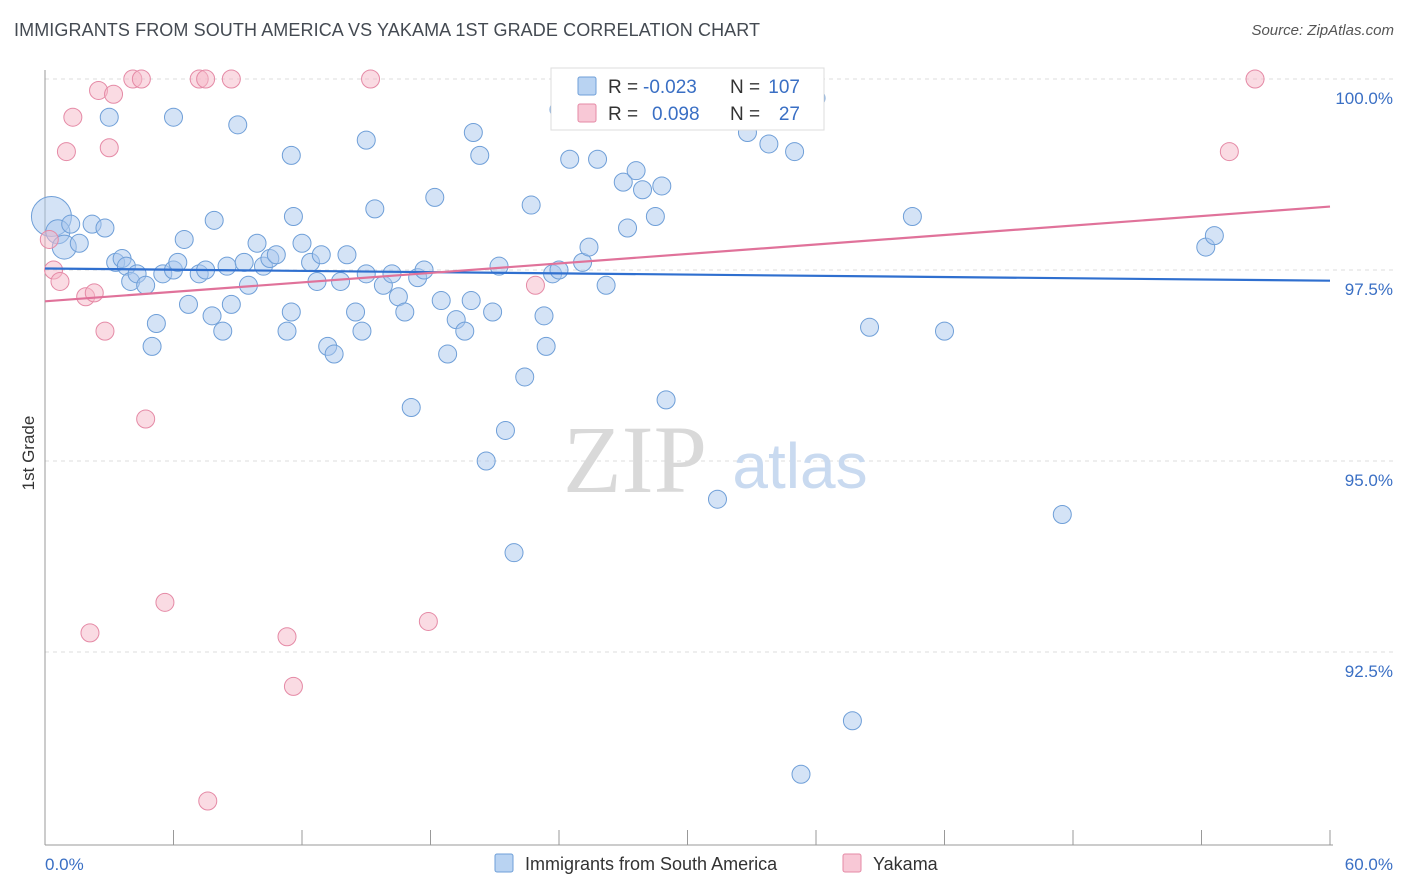 This screenshot has height=892, width=1406. I want to click on watermark-atlas: atlas, so click(799, 466).